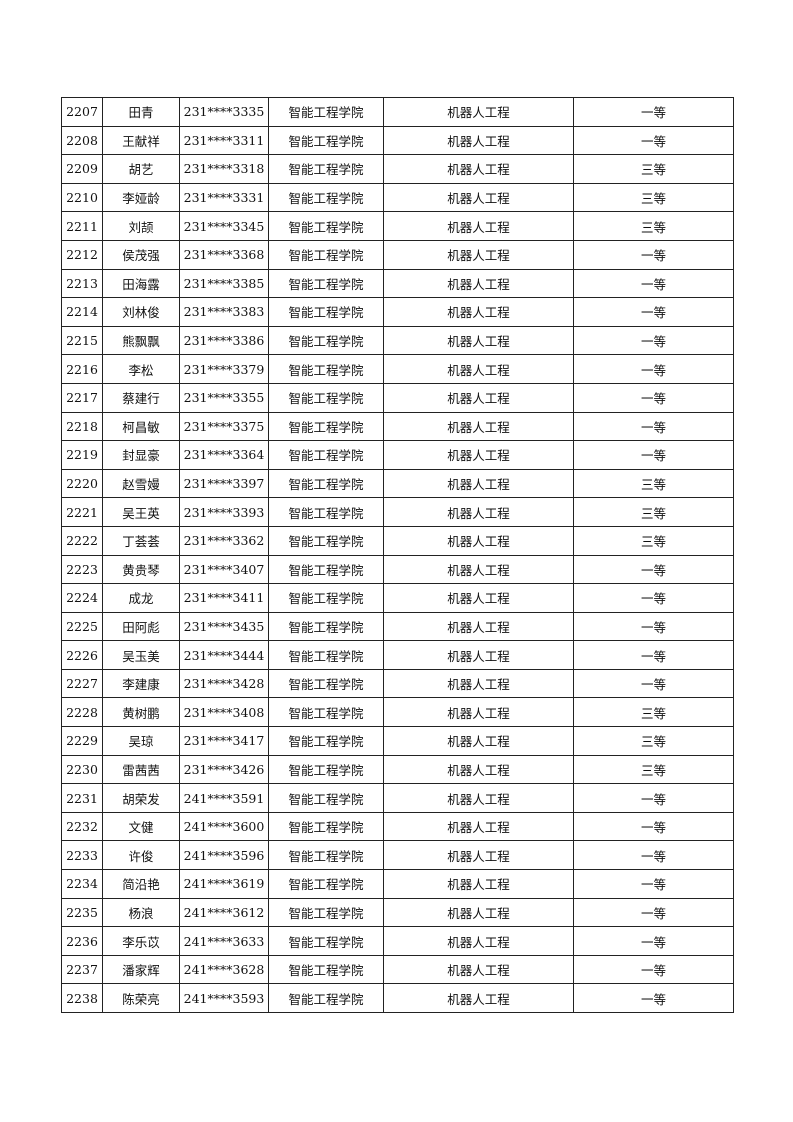 The height and width of the screenshot is (1122, 793). Describe the element at coordinates (82, 798) in the screenshot. I see `row-number-cell: 2231` at that location.